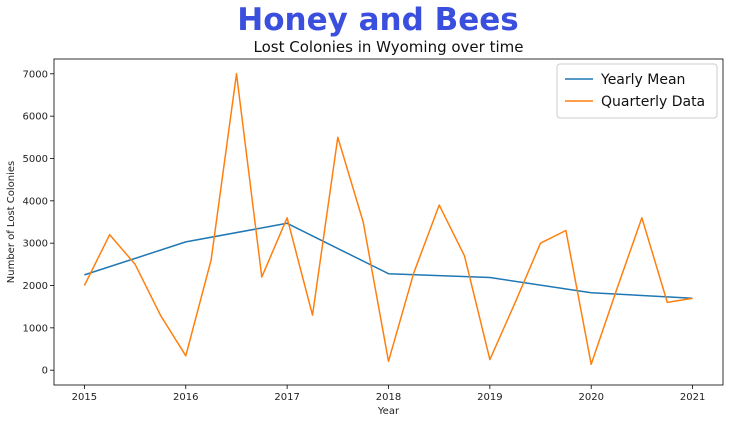 The image size is (730, 423). I want to click on y-tick-label: 6000, so click(35, 117).